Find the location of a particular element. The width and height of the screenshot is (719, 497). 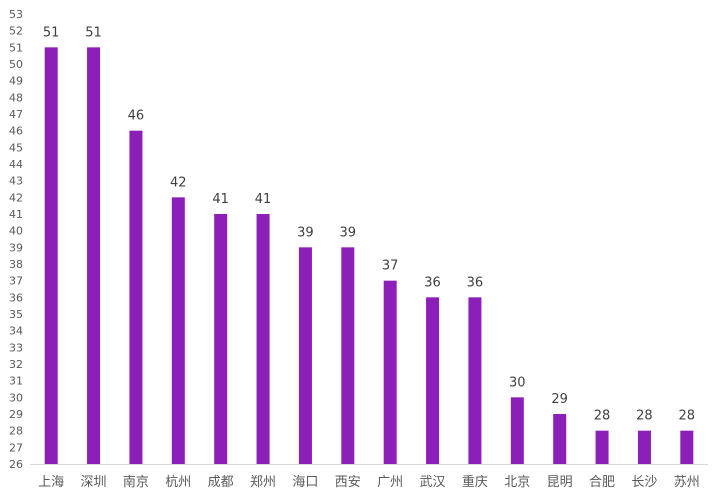

x-tick-label: 重庆 is located at coordinates (475, 482).